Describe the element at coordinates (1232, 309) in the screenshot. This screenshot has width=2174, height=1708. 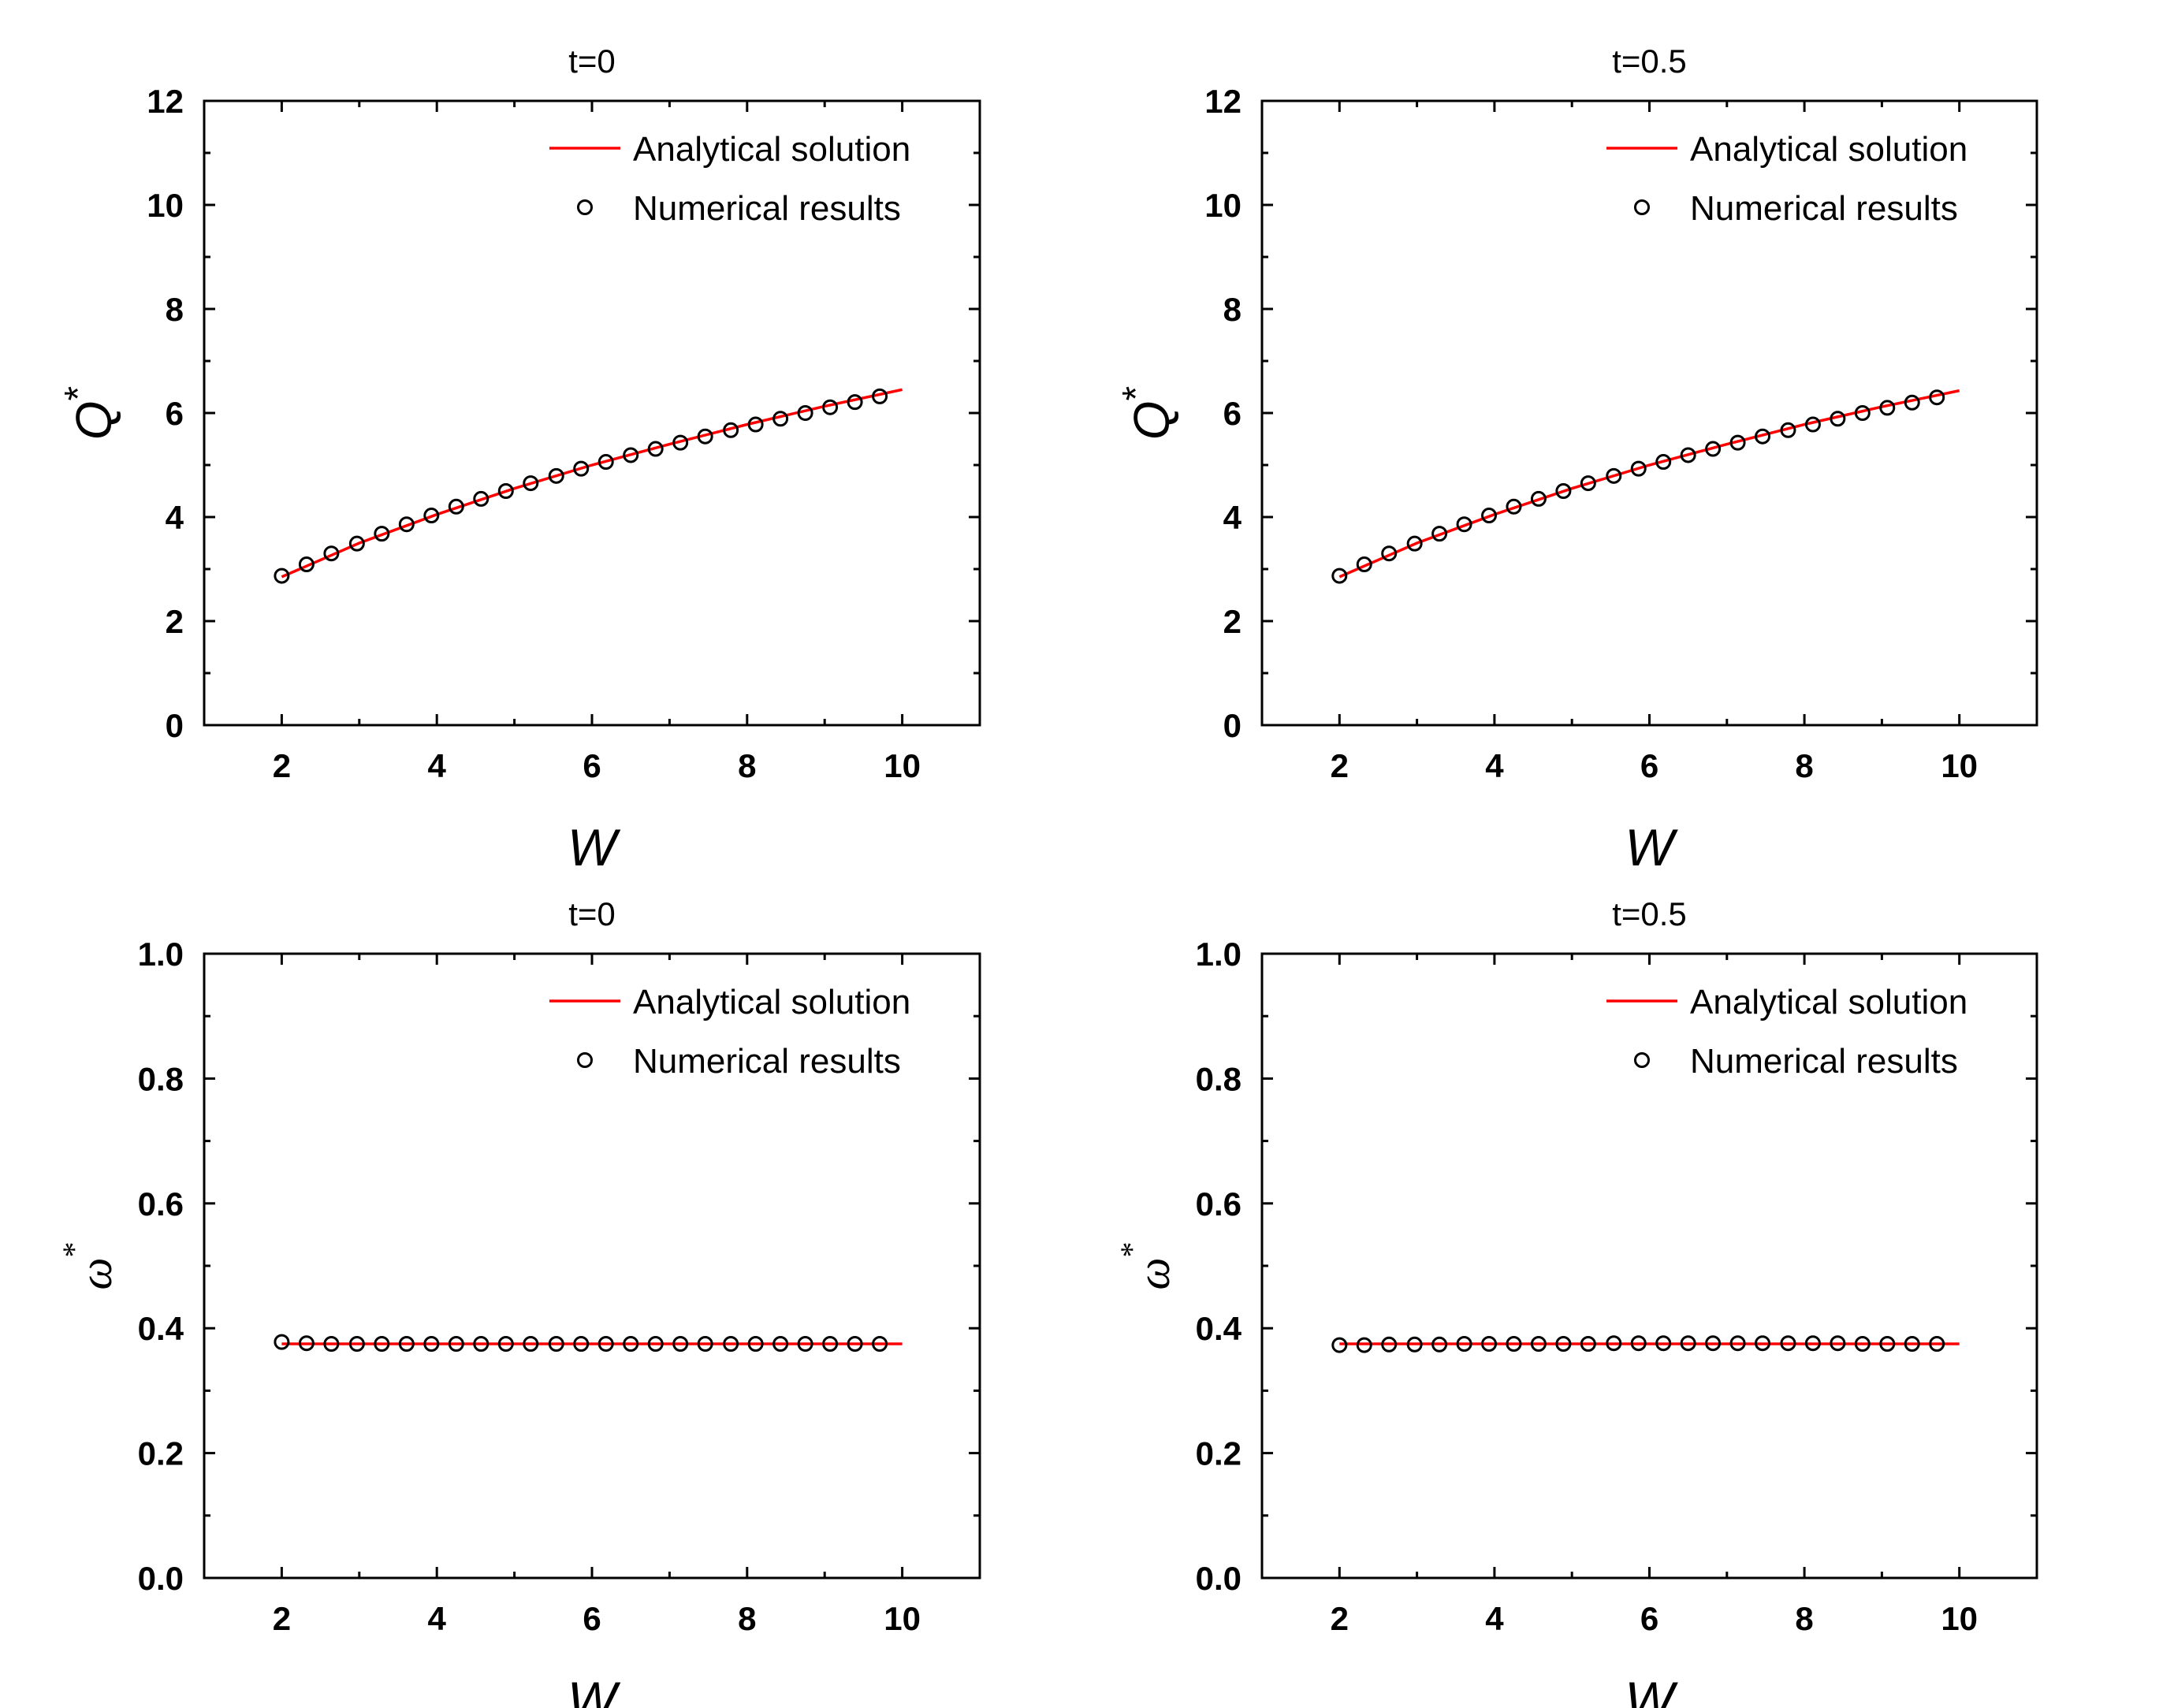
I see `y-tick-label: 8` at that location.